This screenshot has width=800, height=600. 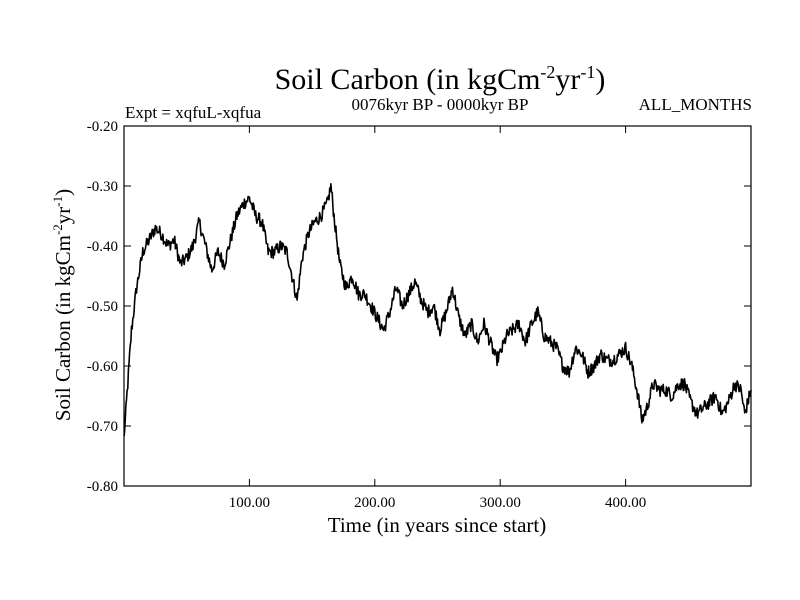 I want to click on x-tick-label: 100.00, so click(x=249, y=503).